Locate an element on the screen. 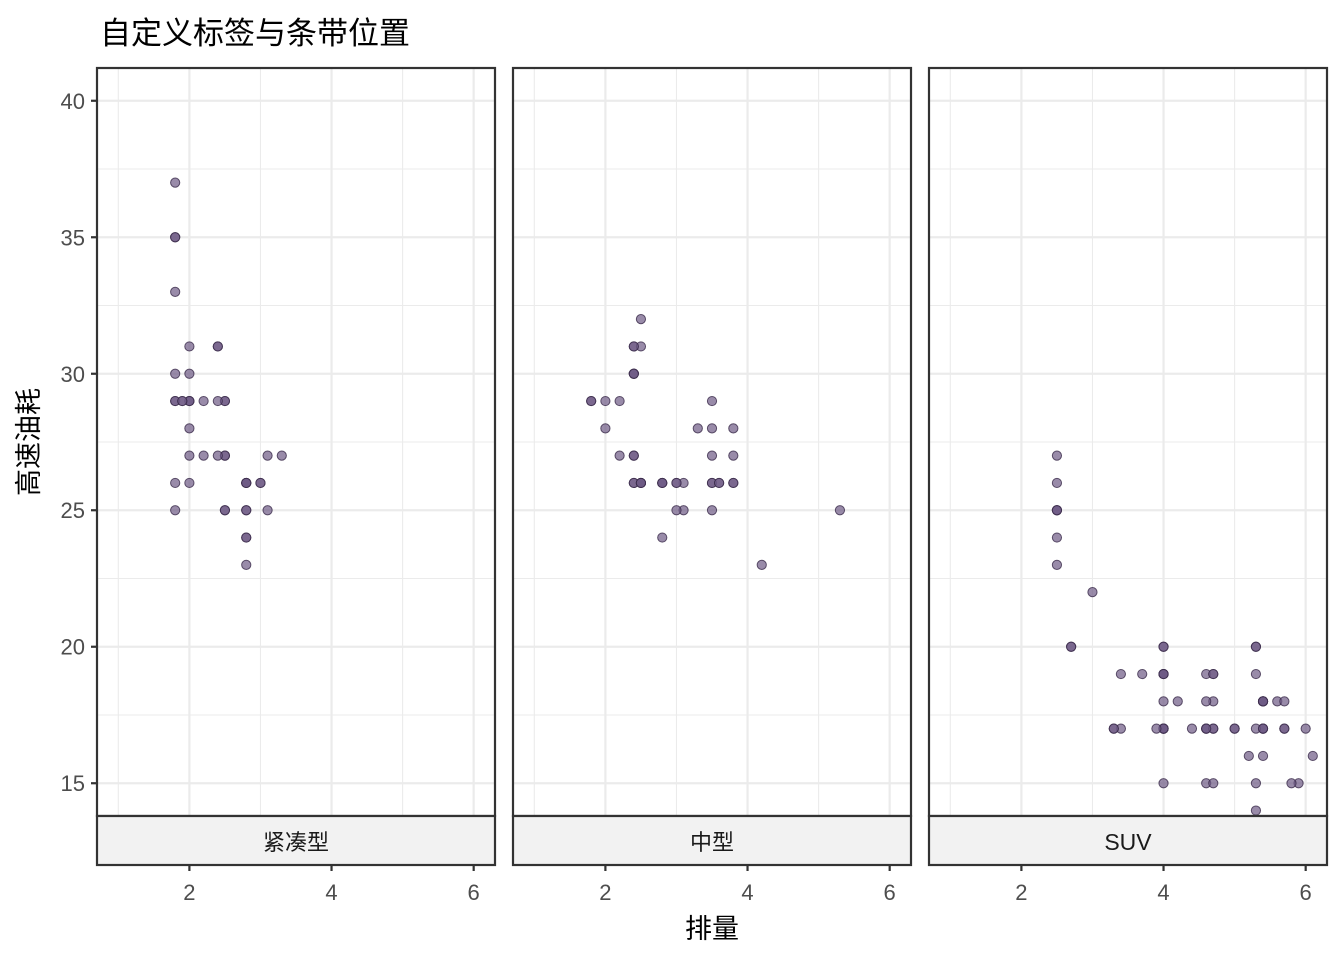 This screenshot has width=1344, height=960. y-tick-label: 20 is located at coordinates (73, 647).